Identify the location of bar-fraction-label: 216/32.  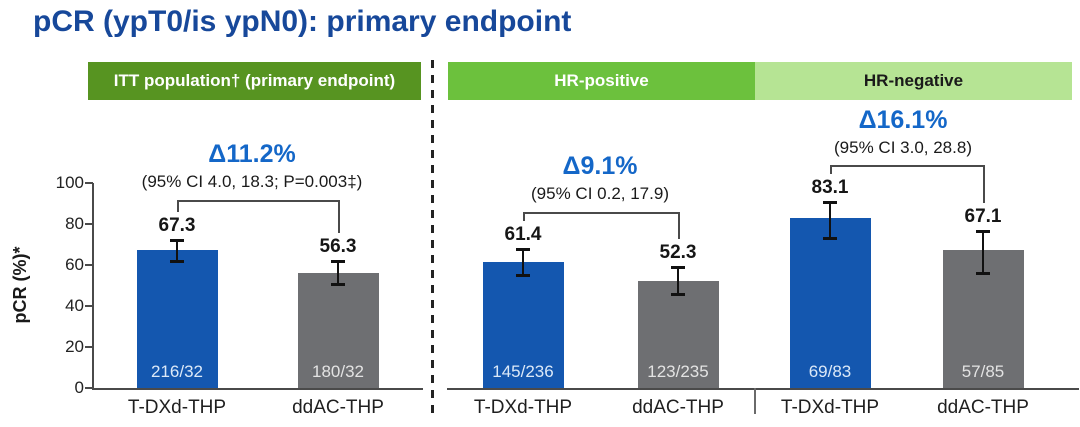
(177, 371).